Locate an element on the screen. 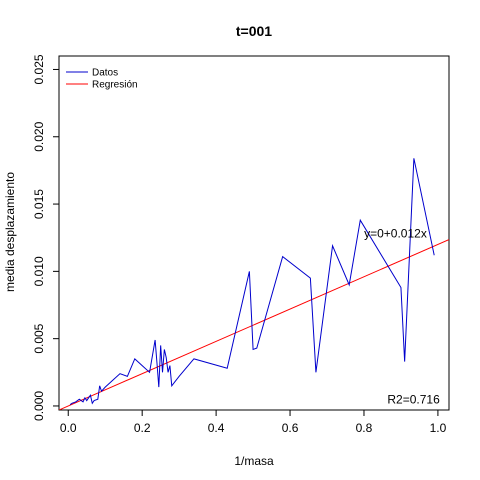 The height and width of the screenshot is (480, 480). x-tick-label: 0.6 is located at coordinates (290, 428).